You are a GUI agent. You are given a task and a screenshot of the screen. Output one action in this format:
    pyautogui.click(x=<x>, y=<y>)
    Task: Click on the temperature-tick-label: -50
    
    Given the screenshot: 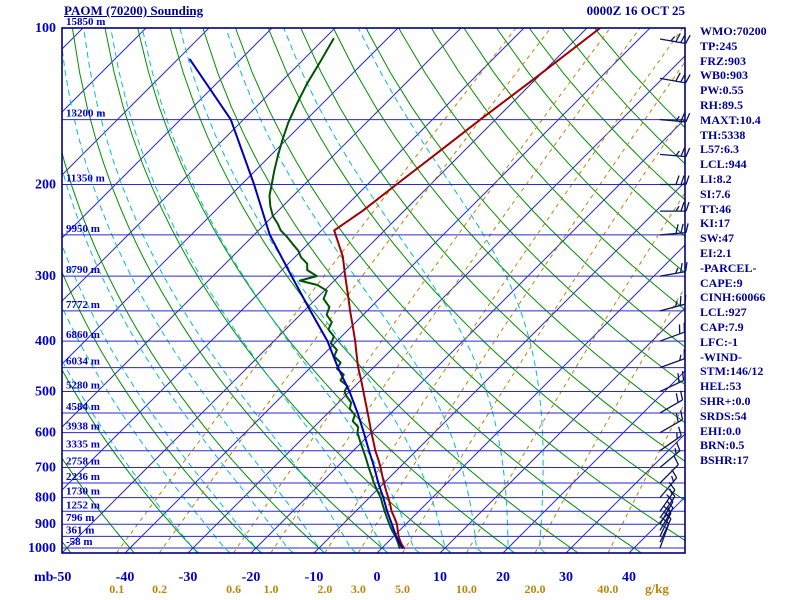 What is the action you would take?
    pyautogui.click(x=62, y=577)
    